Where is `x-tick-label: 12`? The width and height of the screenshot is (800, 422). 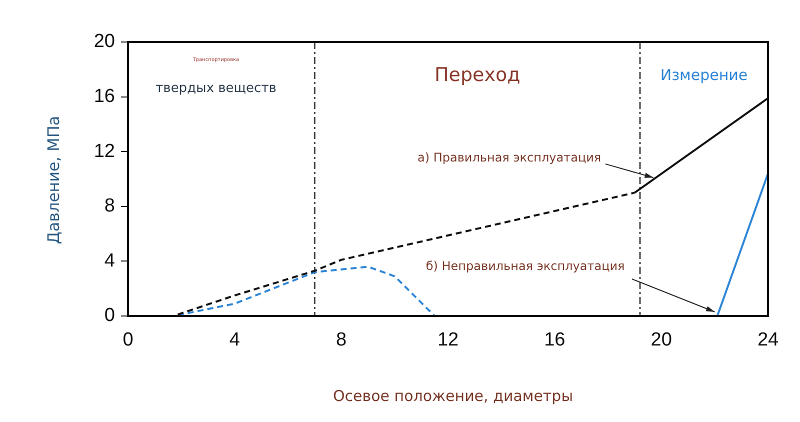
x-tick-label: 12 is located at coordinates (448, 340).